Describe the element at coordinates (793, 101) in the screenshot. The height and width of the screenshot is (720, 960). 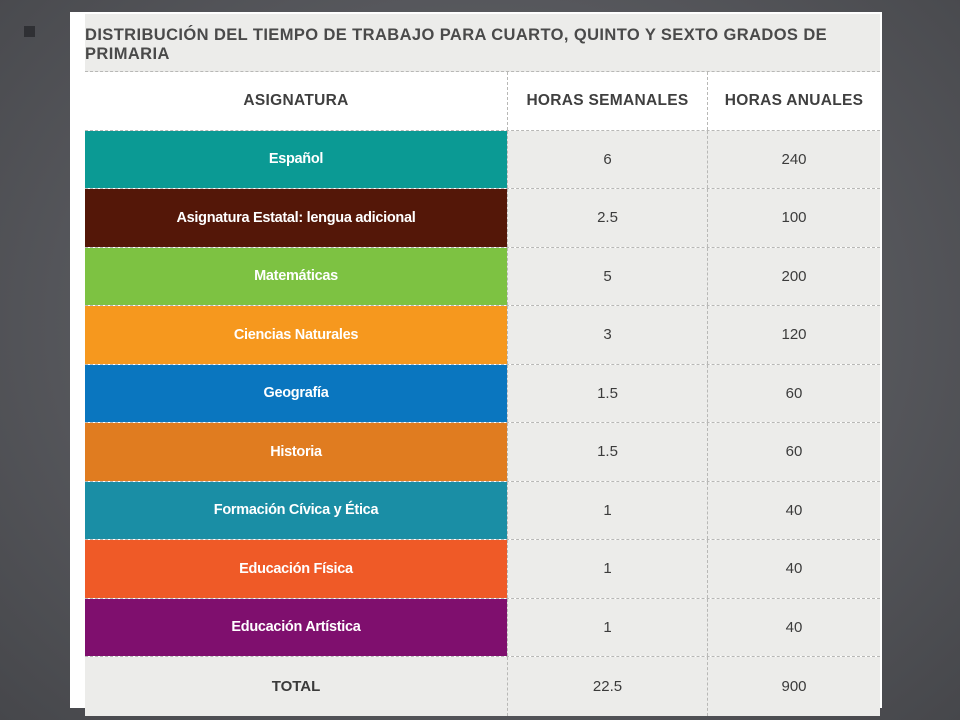
I see `header-horas-anuales: HORAS ANUALES` at that location.